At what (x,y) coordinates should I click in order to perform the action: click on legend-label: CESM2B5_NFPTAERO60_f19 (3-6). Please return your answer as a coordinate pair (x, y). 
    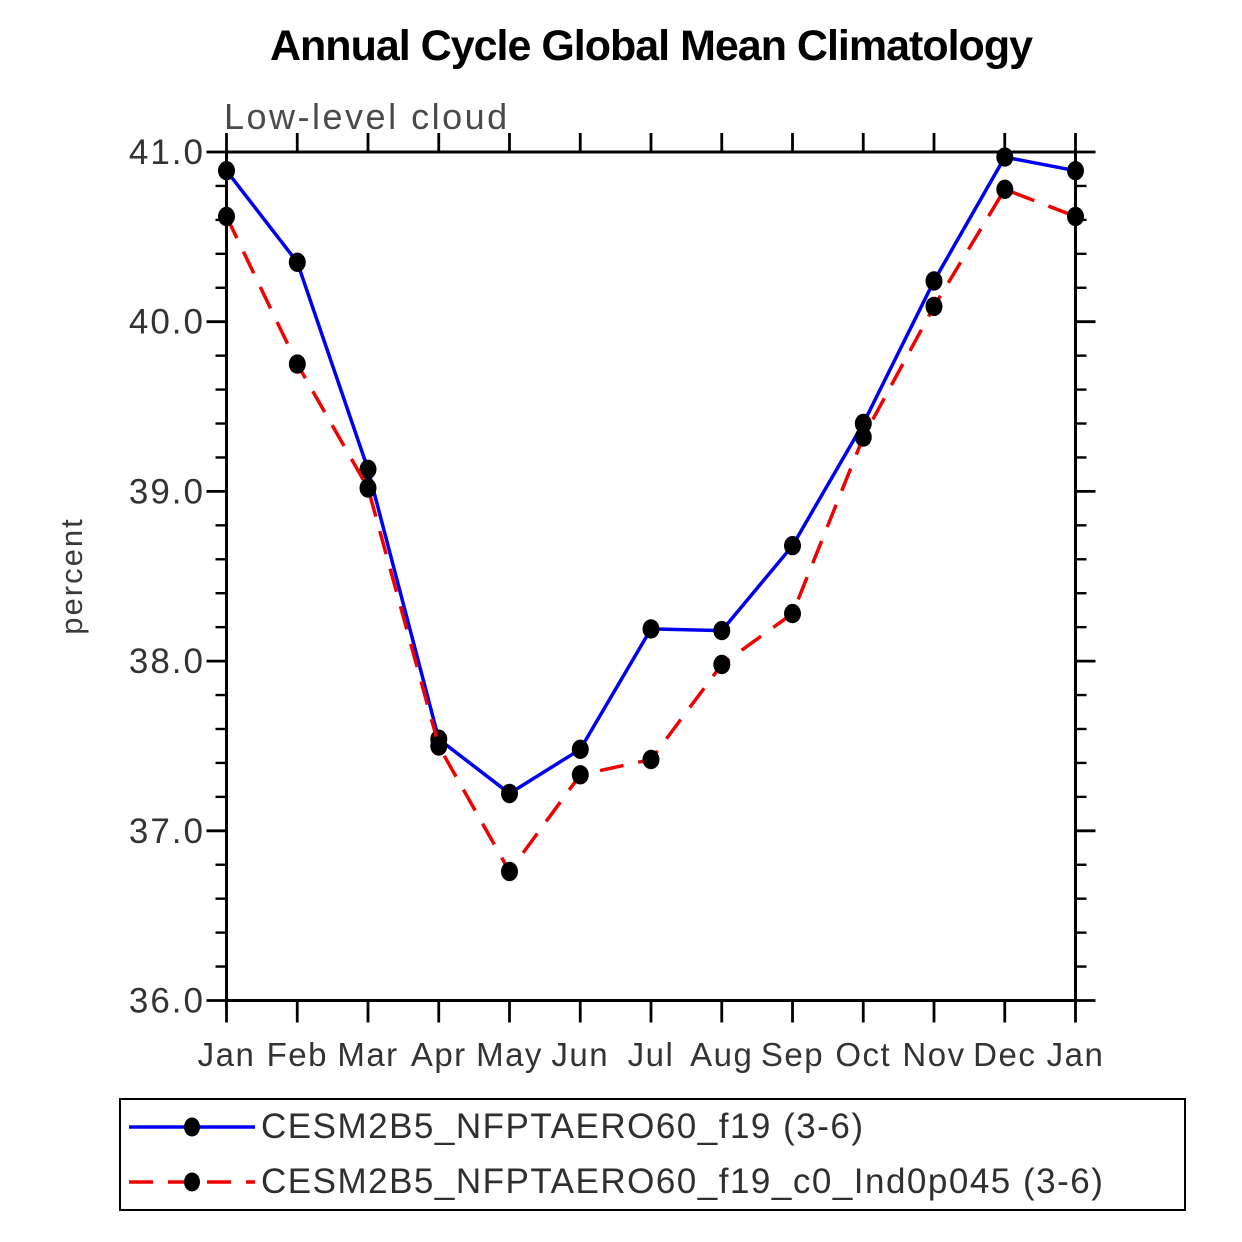
    Looking at the image, I should click on (563, 1127).